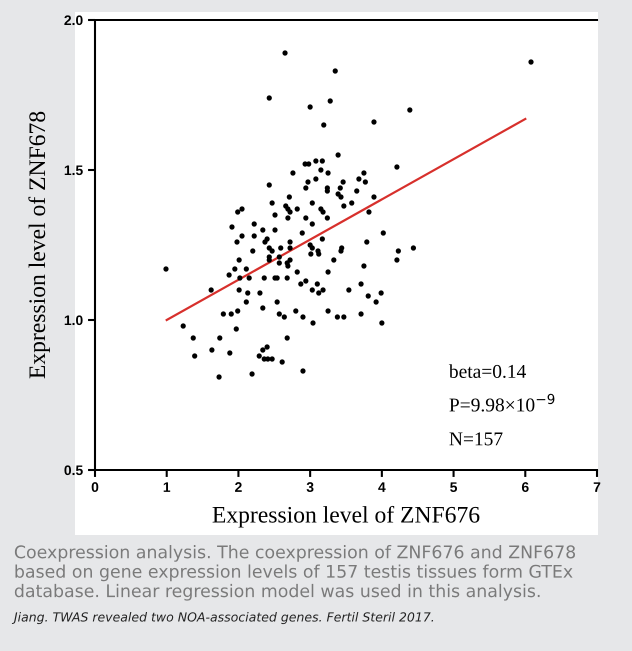 The height and width of the screenshot is (651, 632). What do you see at coordinates (382, 487) in the screenshot?
I see `x-tick-label: 4` at bounding box center [382, 487].